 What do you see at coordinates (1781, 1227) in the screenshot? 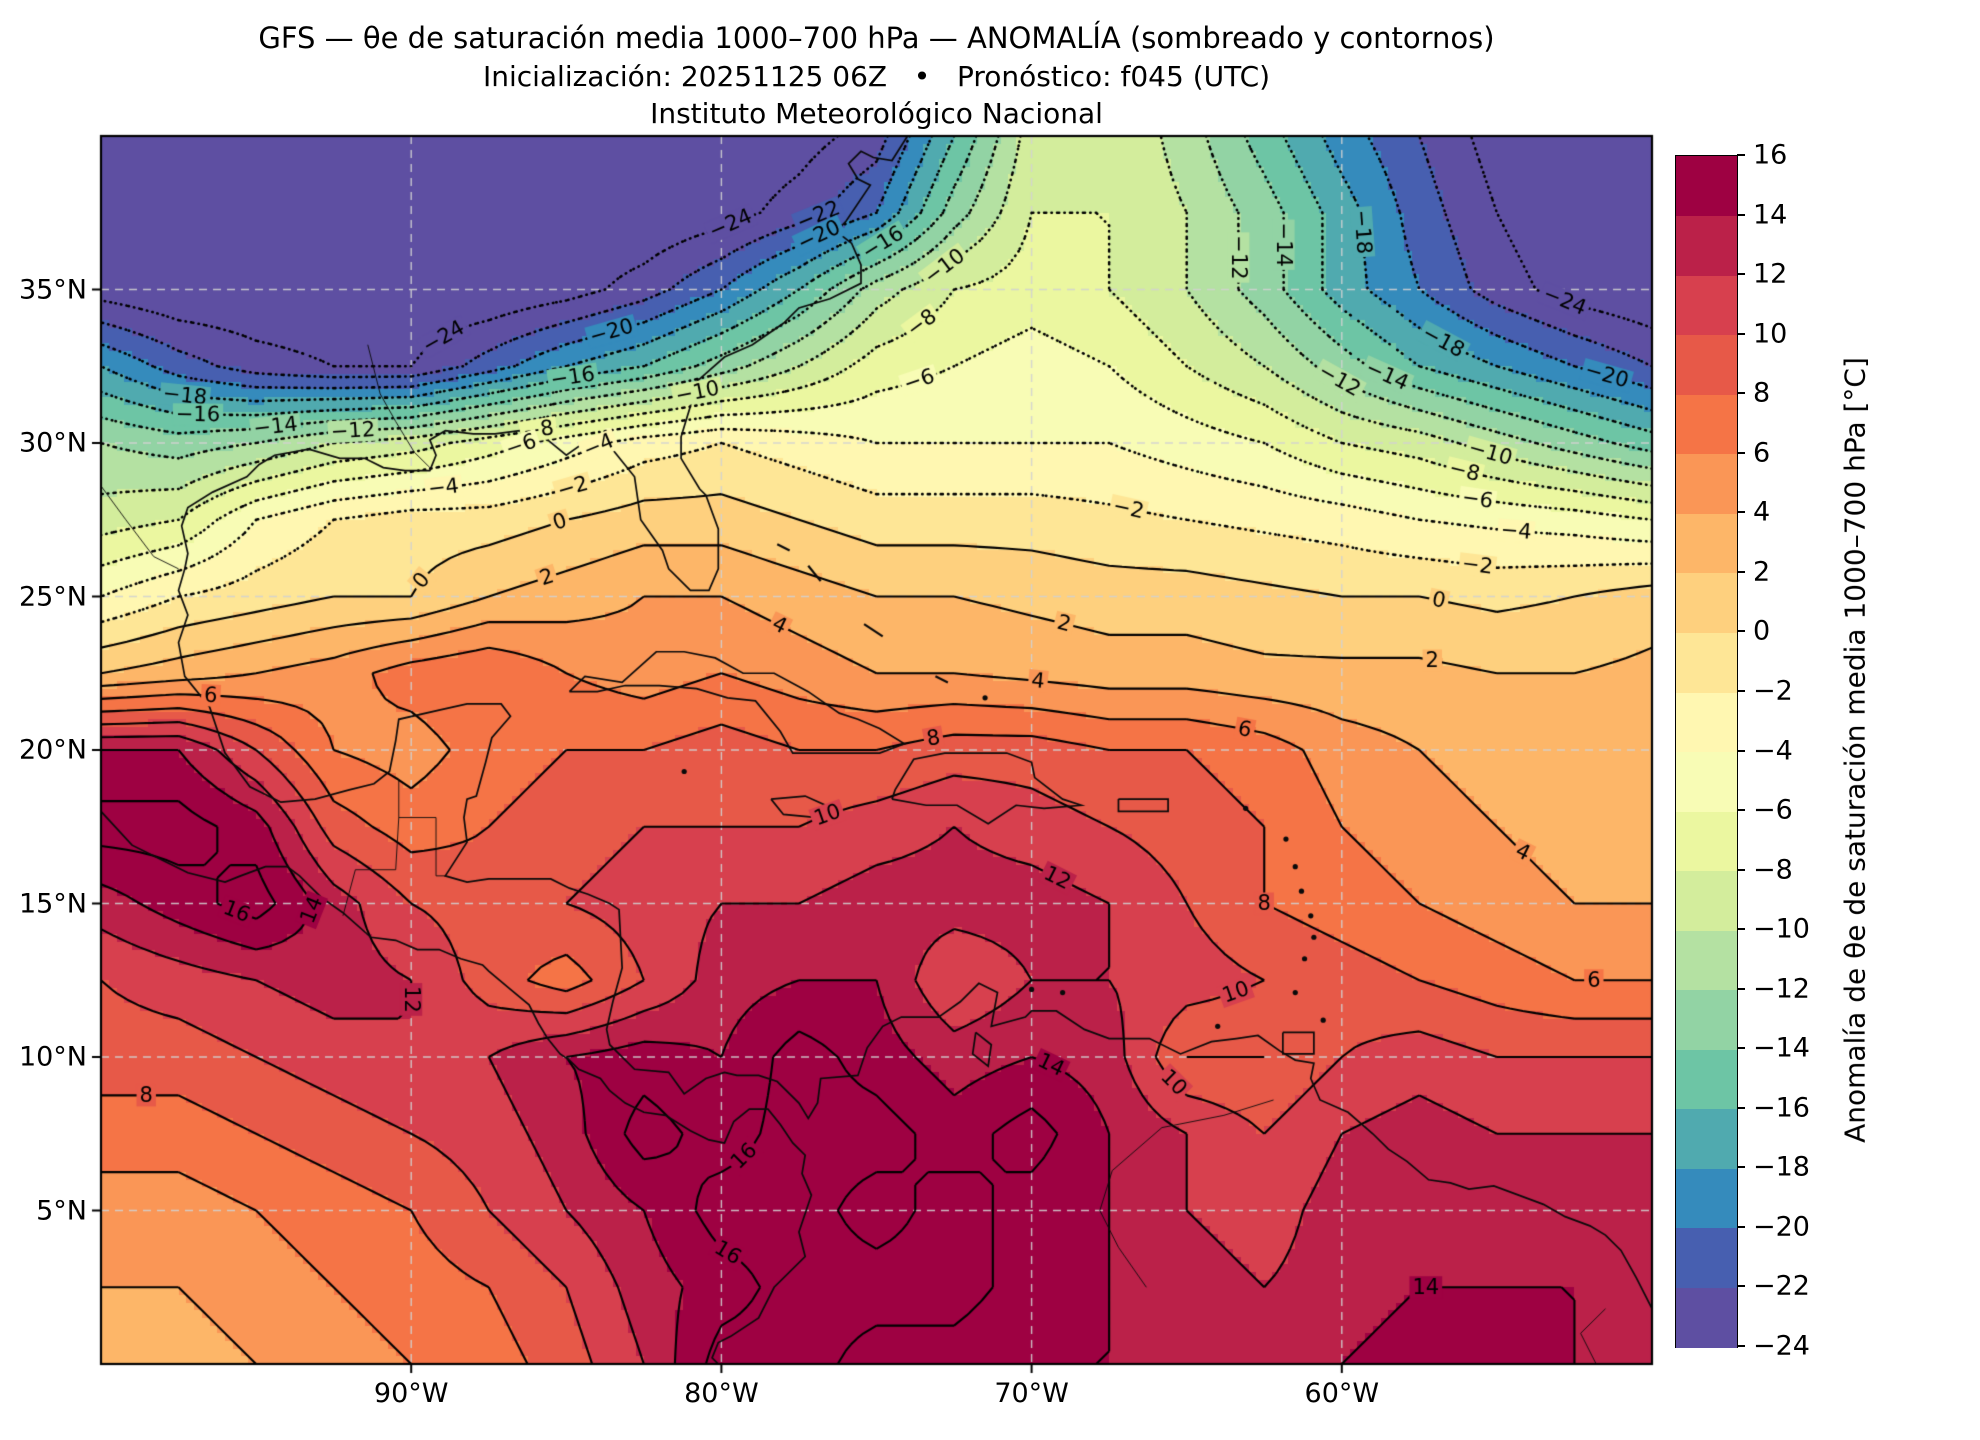
I see `colorbar-tick-label: −20` at bounding box center [1781, 1227].